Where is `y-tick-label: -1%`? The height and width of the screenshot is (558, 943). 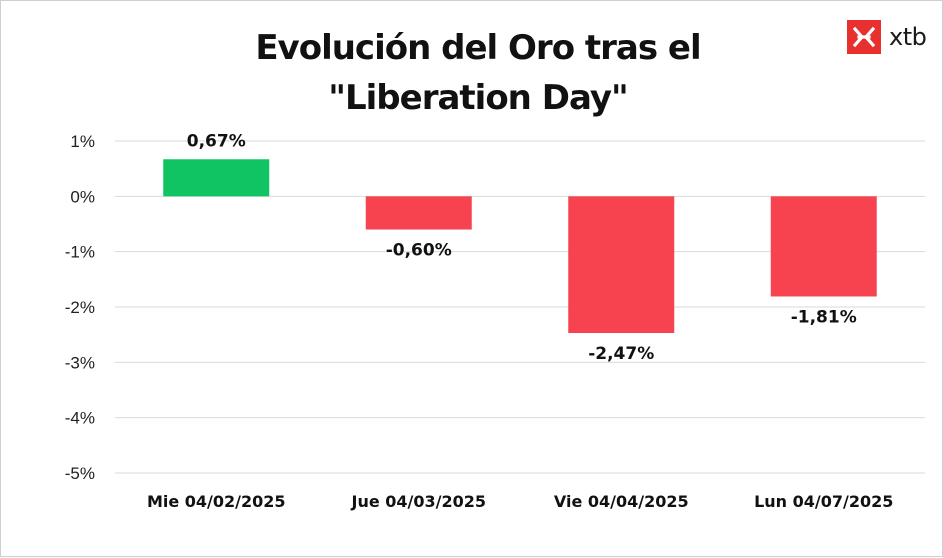 y-tick-label: -1% is located at coordinates (80, 252).